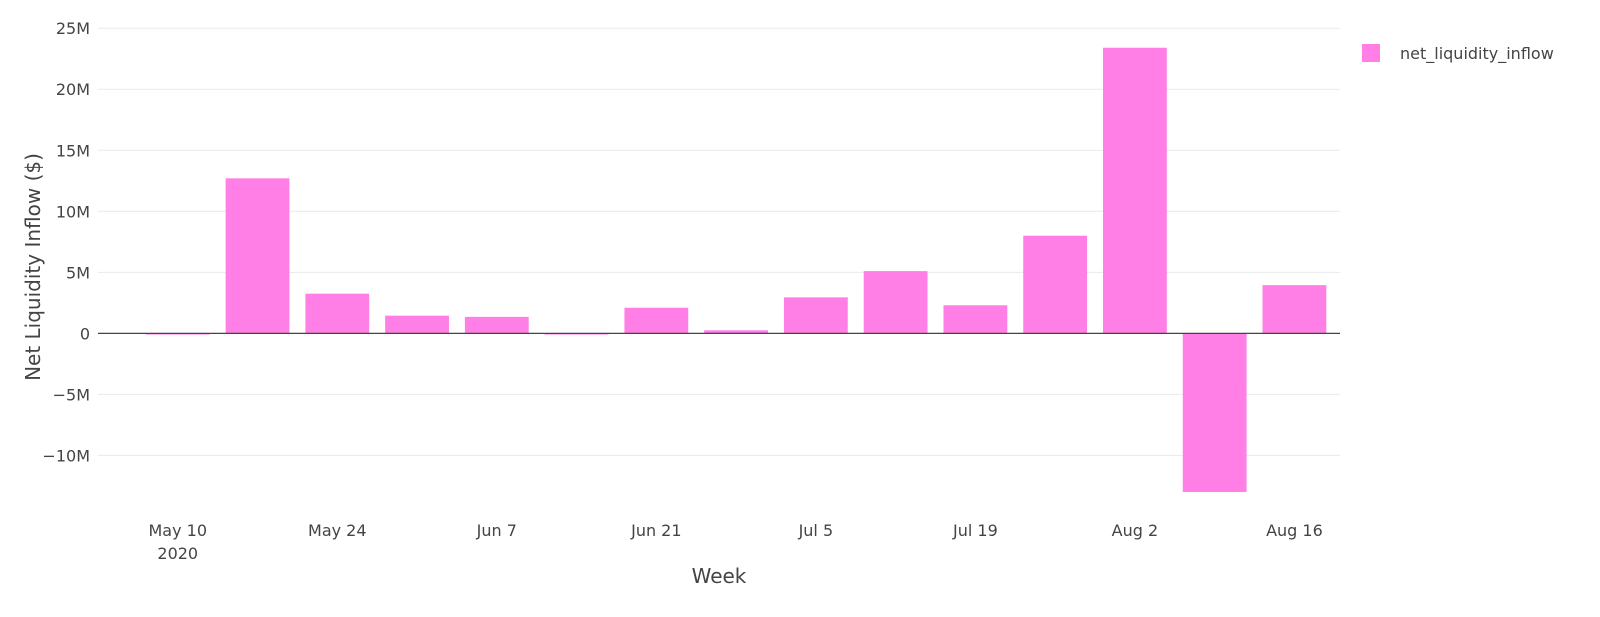 This screenshot has width=1600, height=617. What do you see at coordinates (66, 242) in the screenshot?
I see `y-axis-ticks: −10M −5M 0 5M 10M 15M 20M 25M` at bounding box center [66, 242].